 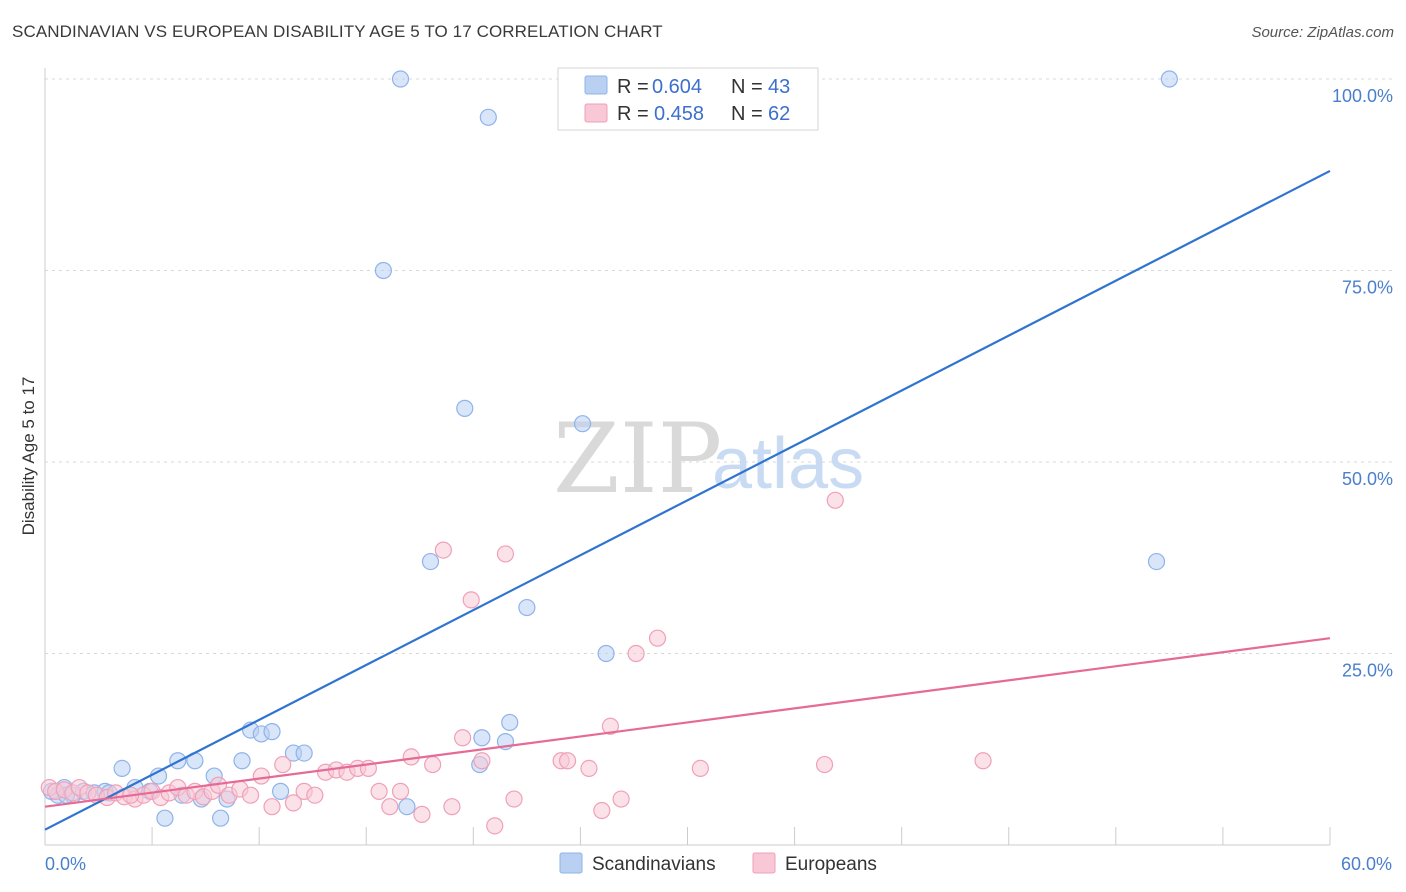 What do you see at coordinates (596, 85) in the screenshot?
I see `scandinavians-swatch` at bounding box center [596, 85].